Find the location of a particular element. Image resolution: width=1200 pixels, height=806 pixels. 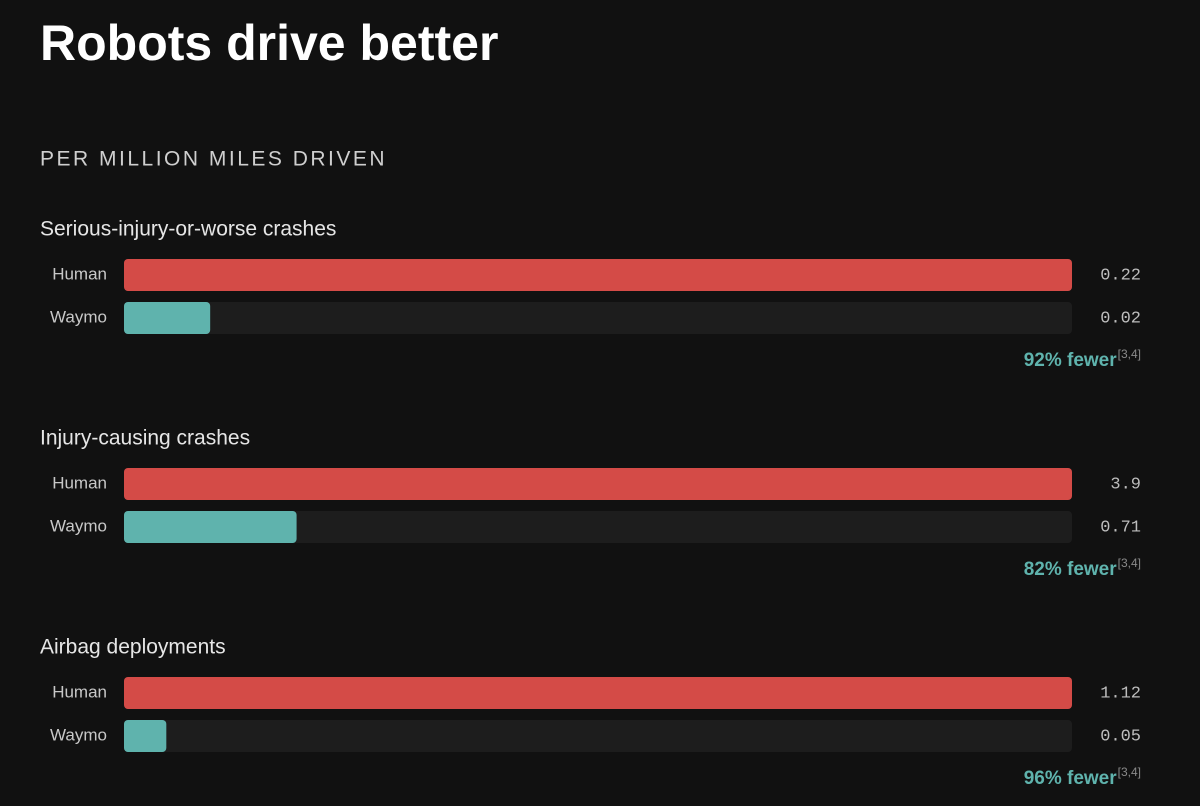

chart-title: Airbag deployments is located at coordinates (133, 647).